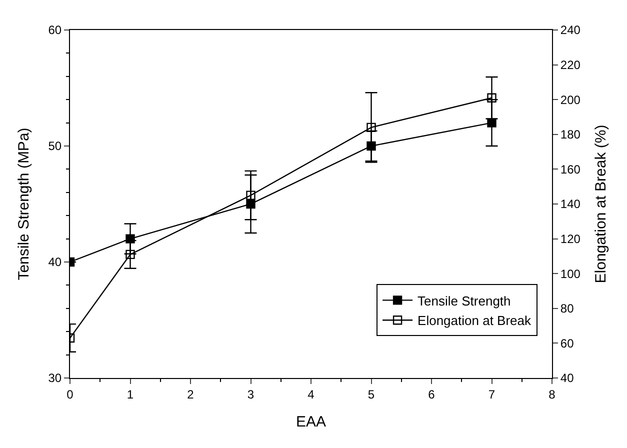 This screenshot has height=448, width=627. I want to click on y2-tick-label: 160, so click(570, 169).